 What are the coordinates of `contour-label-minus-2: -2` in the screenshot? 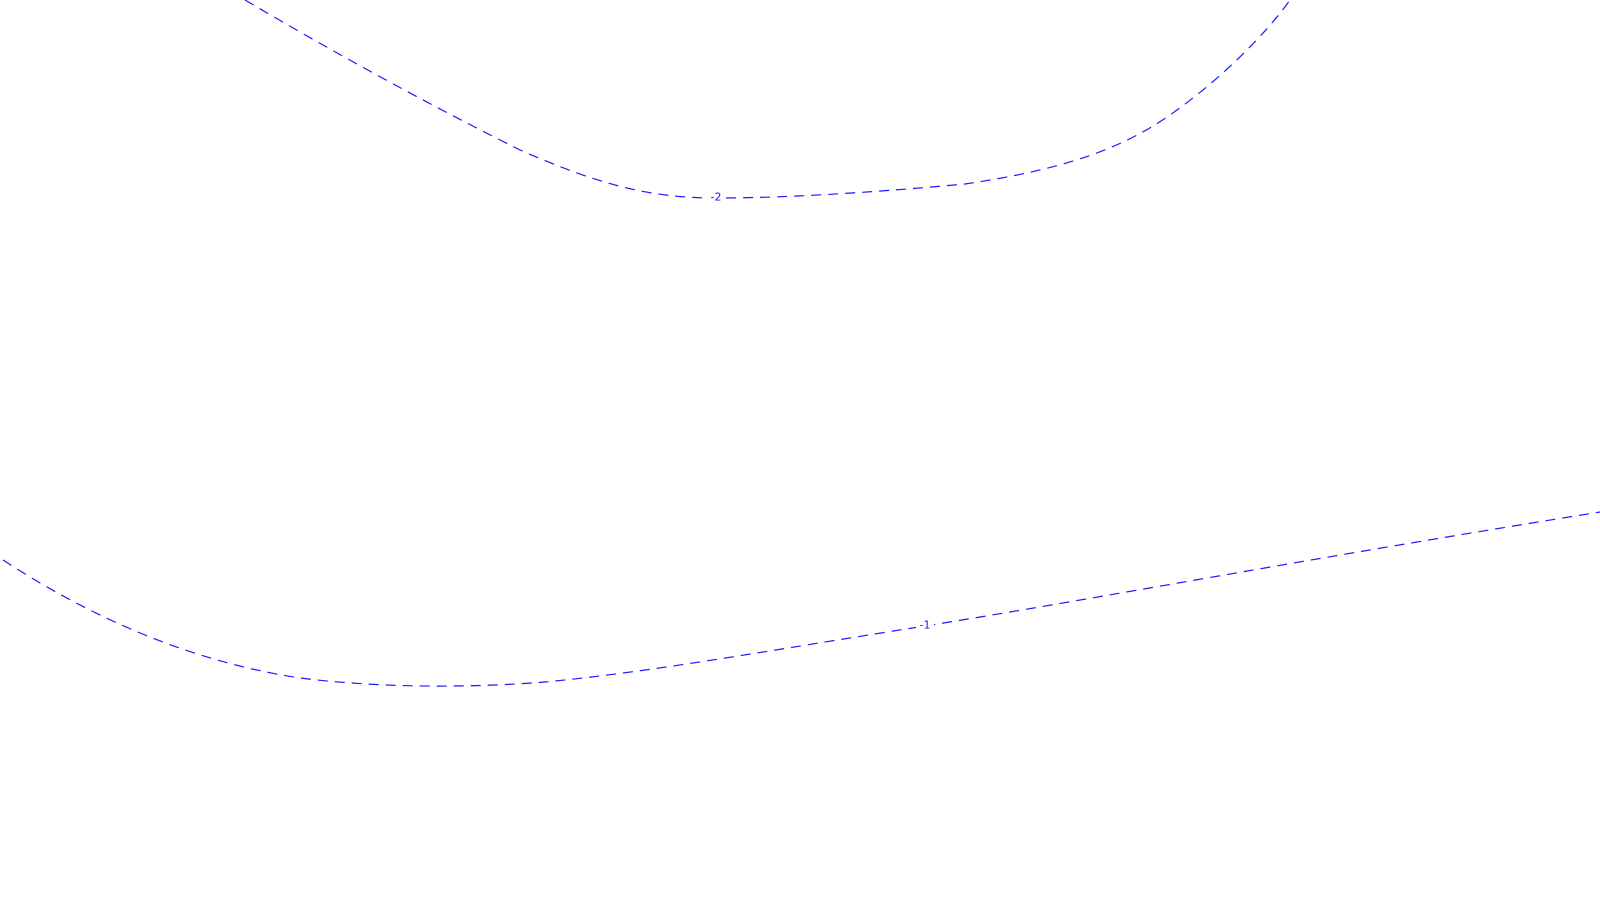 It's located at (716, 197).